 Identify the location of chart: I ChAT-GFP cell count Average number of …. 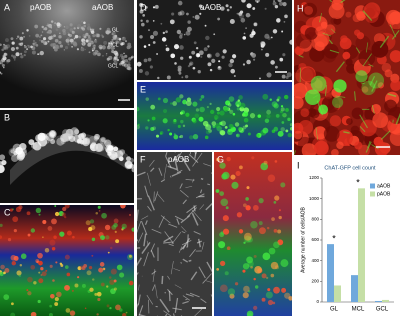
(345, 236).